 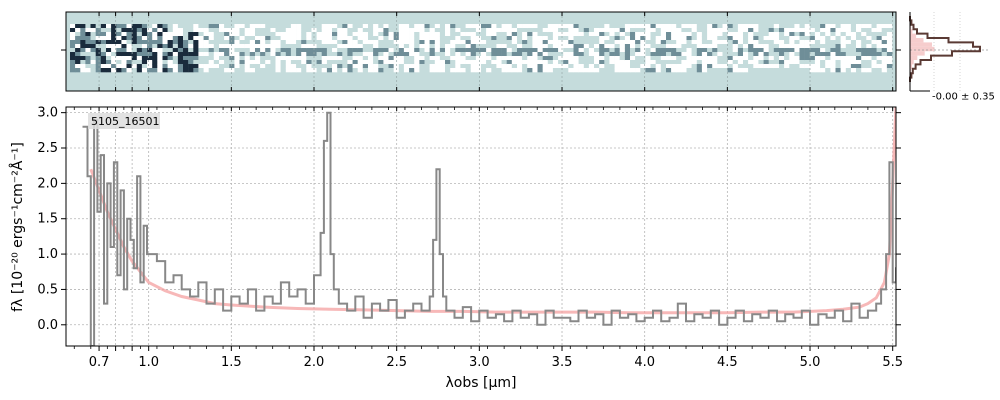 What do you see at coordinates (231, 362) in the screenshot?
I see `x-tick-label: 1.5` at bounding box center [231, 362].